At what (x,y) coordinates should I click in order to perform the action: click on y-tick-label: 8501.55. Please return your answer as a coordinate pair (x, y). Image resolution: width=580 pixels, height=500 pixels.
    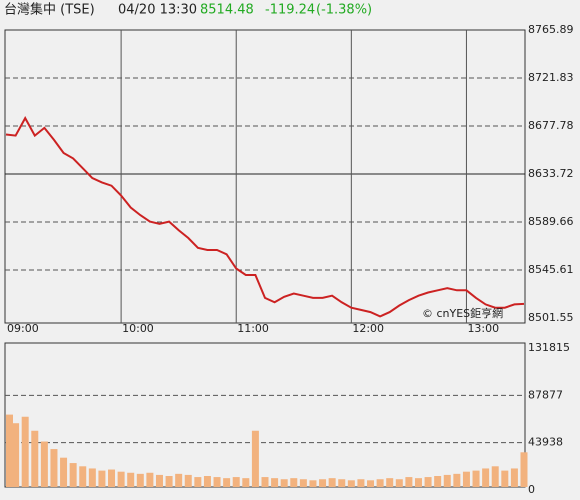
    Looking at the image, I should click on (551, 317).